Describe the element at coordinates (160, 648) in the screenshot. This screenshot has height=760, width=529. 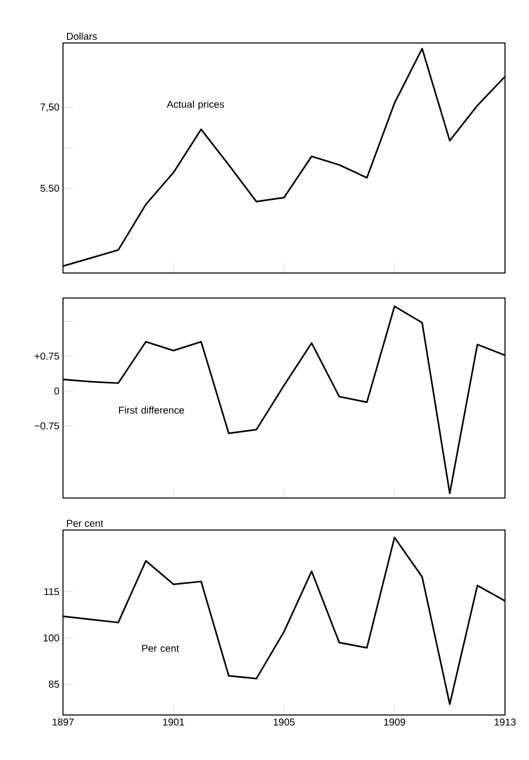
I see `annotation: Per cent` at that location.